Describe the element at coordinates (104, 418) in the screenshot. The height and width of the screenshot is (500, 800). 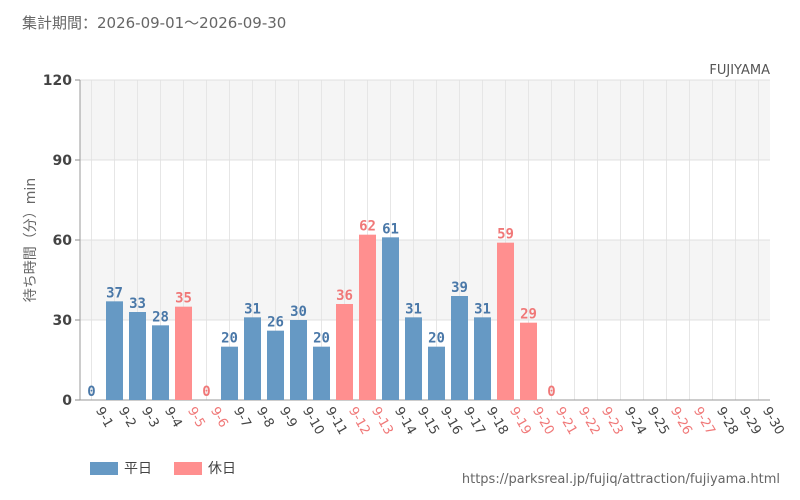
I see `x-tick-label: 9-1` at that location.